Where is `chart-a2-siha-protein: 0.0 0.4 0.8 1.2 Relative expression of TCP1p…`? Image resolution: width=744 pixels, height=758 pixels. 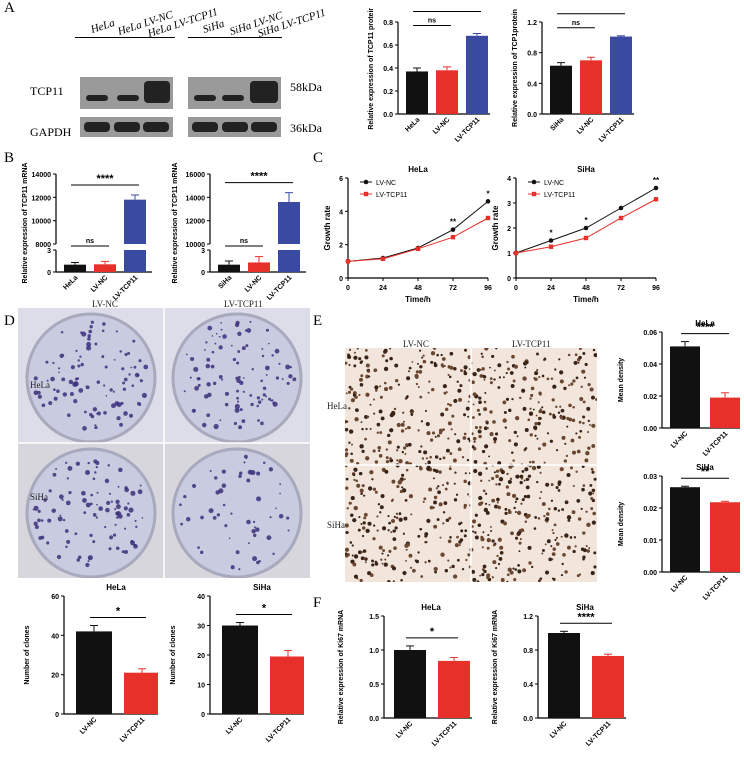 chart-a2-siha-protein: 0.0 0.4 0.8 1.2 Relative expression of TCP1p… is located at coordinates (573, 76).